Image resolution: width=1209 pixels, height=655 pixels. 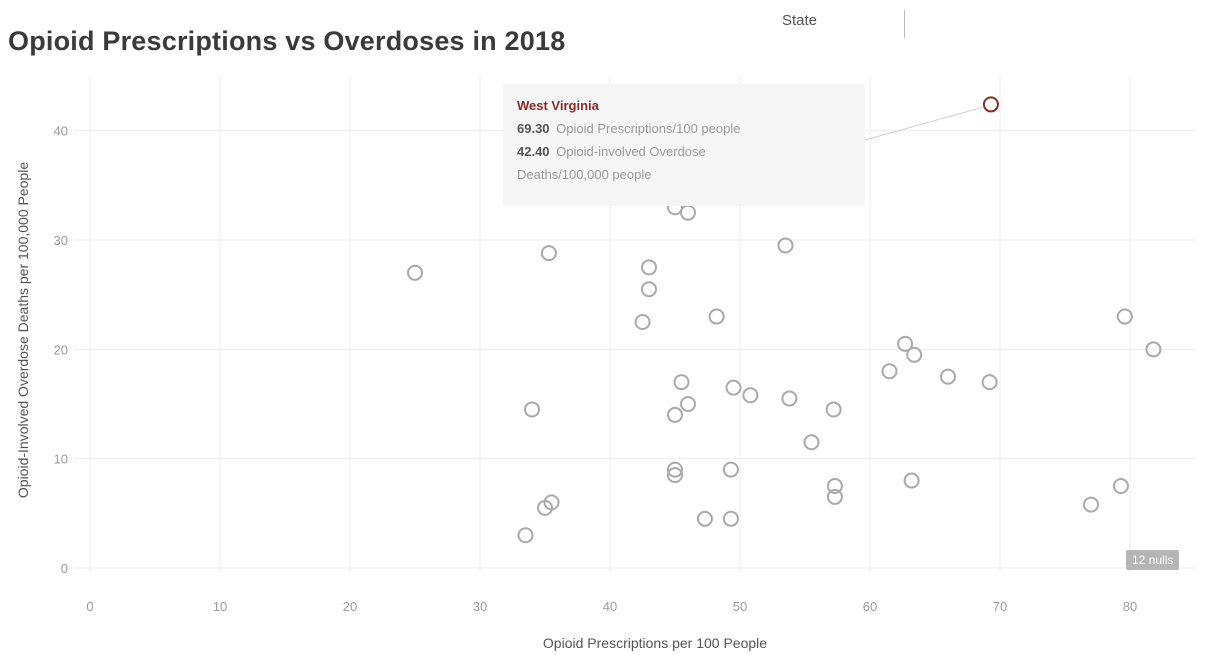 What do you see at coordinates (1000, 606) in the screenshot?
I see `x-tick-label: 70` at bounding box center [1000, 606].